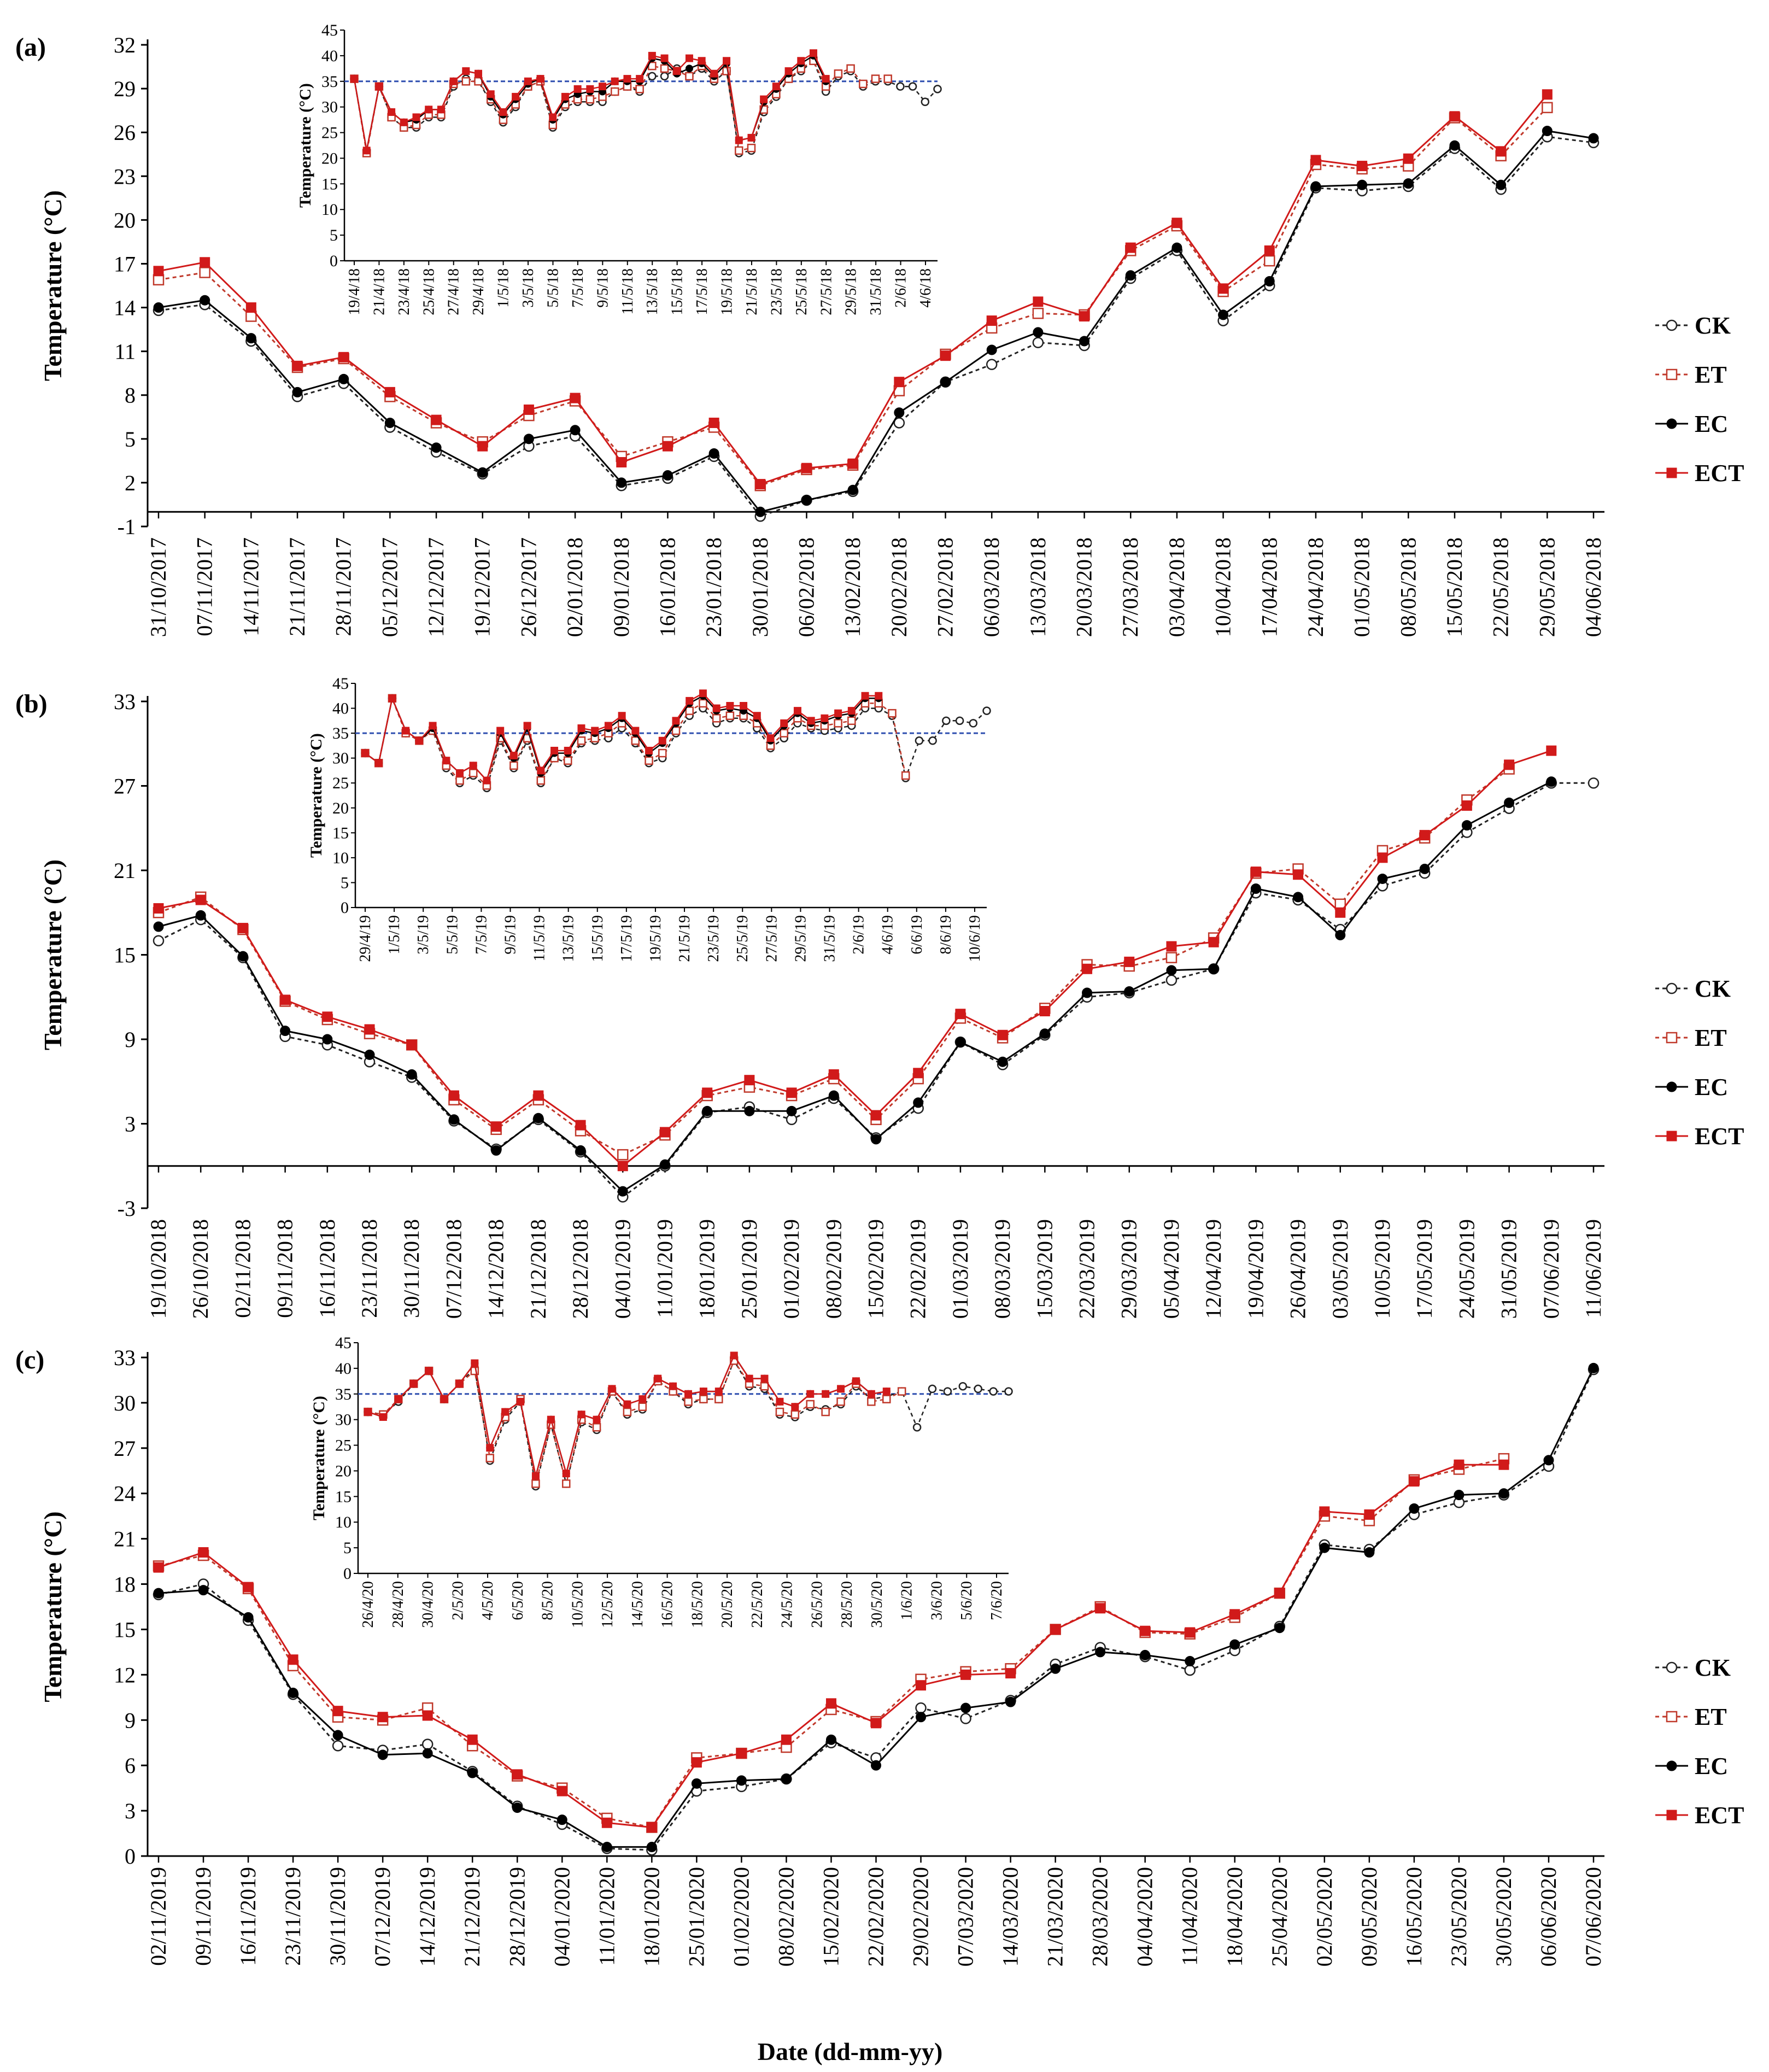 The width and height of the screenshot is (1769, 2072). Describe the element at coordinates (411, 1268) in the screenshot. I see `x-tick-label: 30/11/2018` at that location.